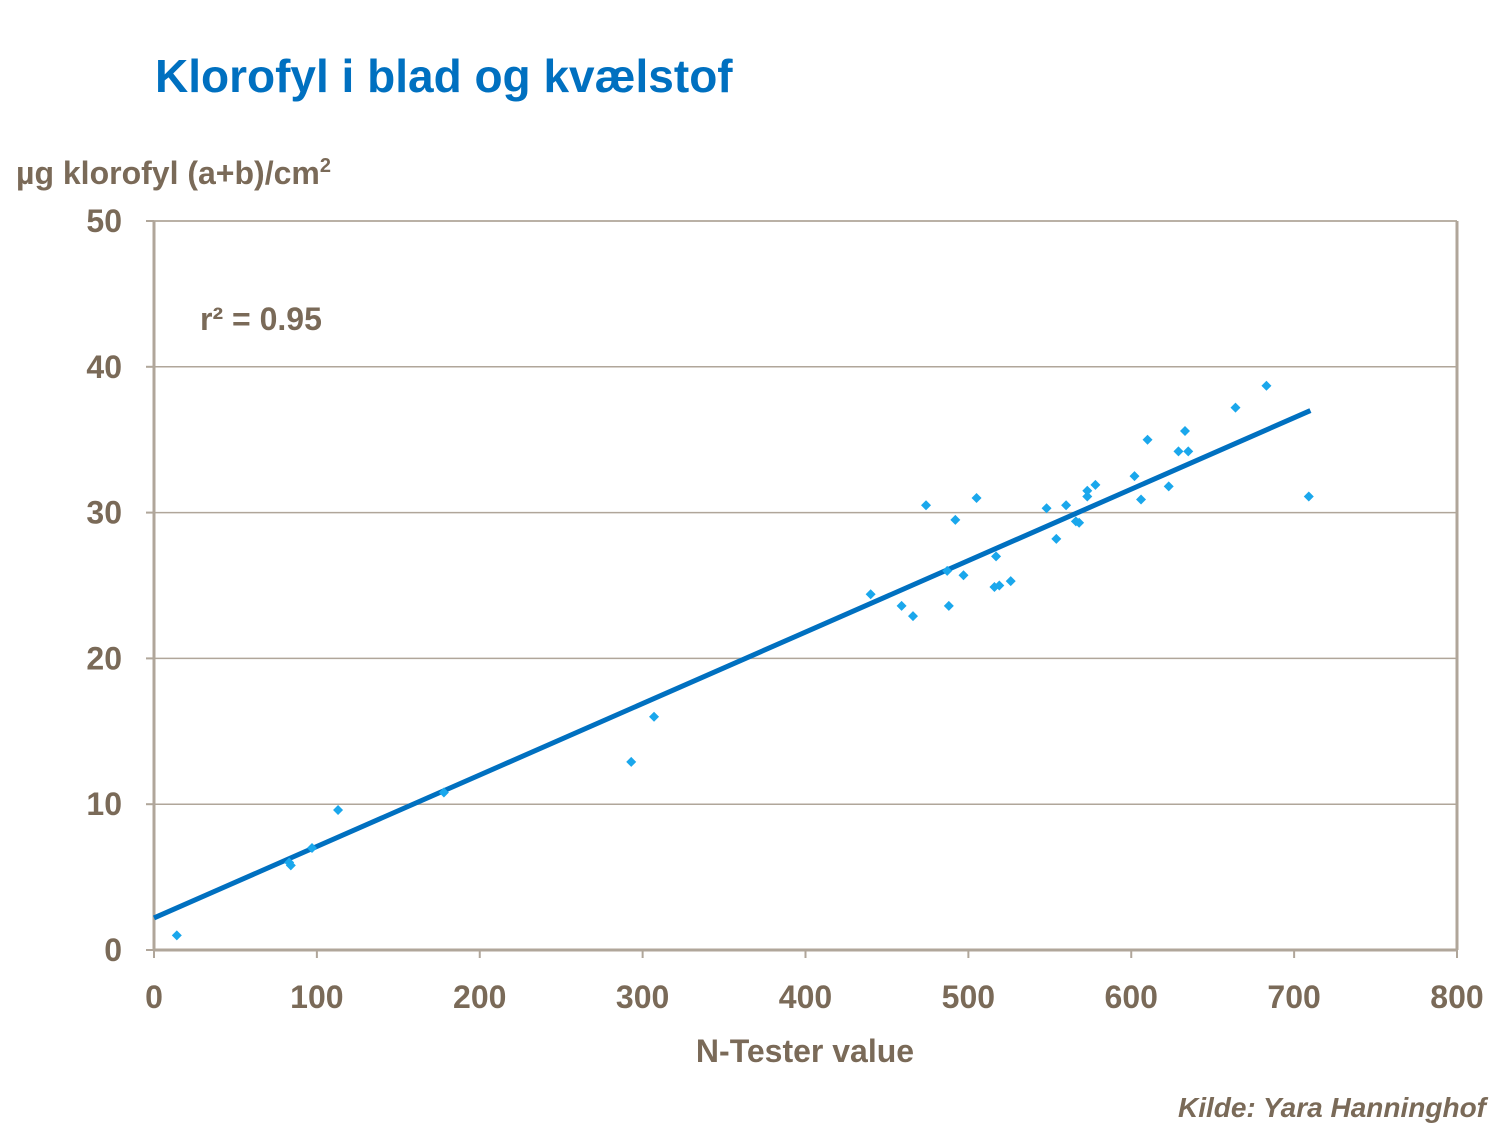 Image resolution: width=1501 pixels, height=1126 pixels. I want to click on y-tick-label-30: 30, so click(104, 513).